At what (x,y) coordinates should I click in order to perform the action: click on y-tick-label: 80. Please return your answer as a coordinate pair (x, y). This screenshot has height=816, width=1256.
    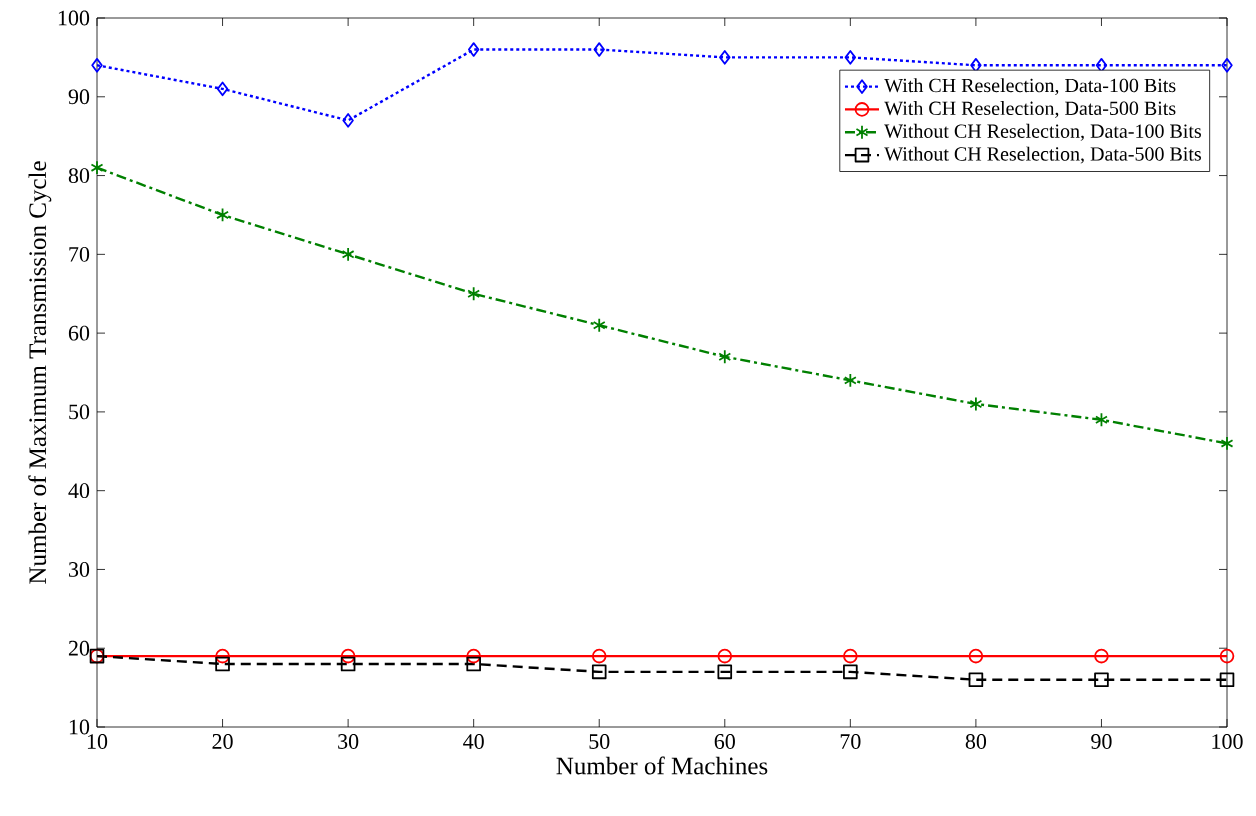
    Looking at the image, I should click on (79, 175).